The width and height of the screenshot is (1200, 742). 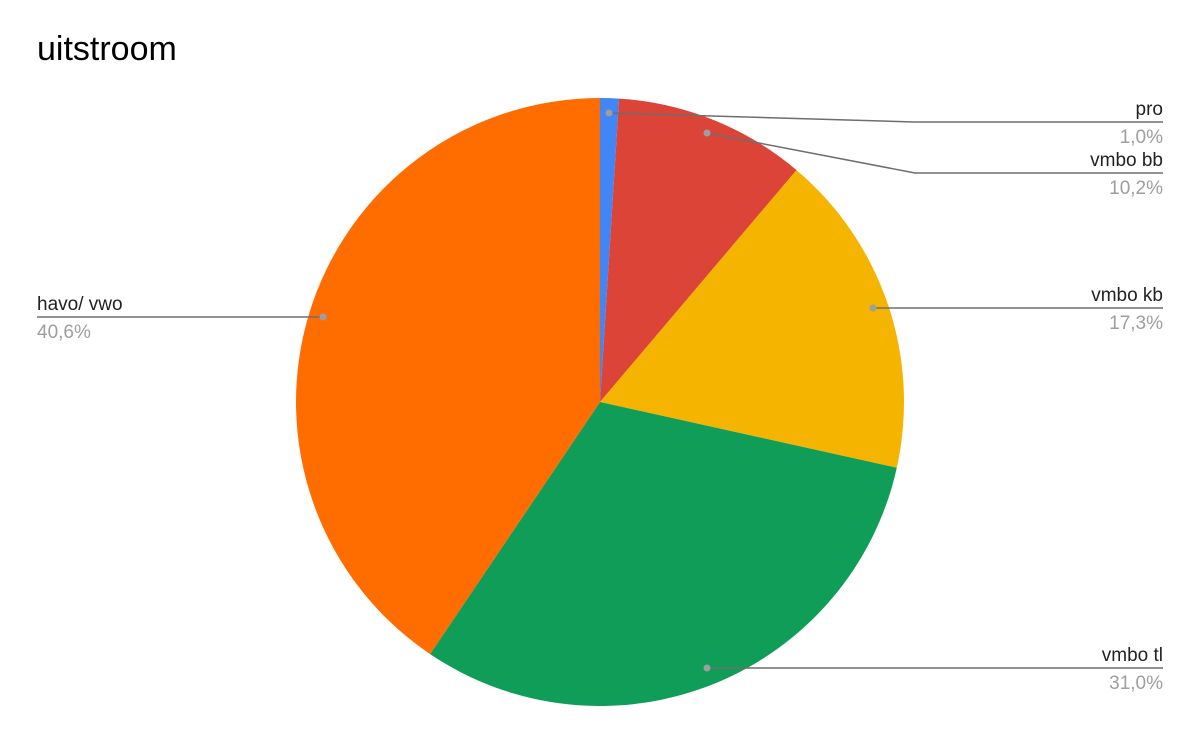 I want to click on leader-dot-vmbo-tl, so click(x=707, y=668).